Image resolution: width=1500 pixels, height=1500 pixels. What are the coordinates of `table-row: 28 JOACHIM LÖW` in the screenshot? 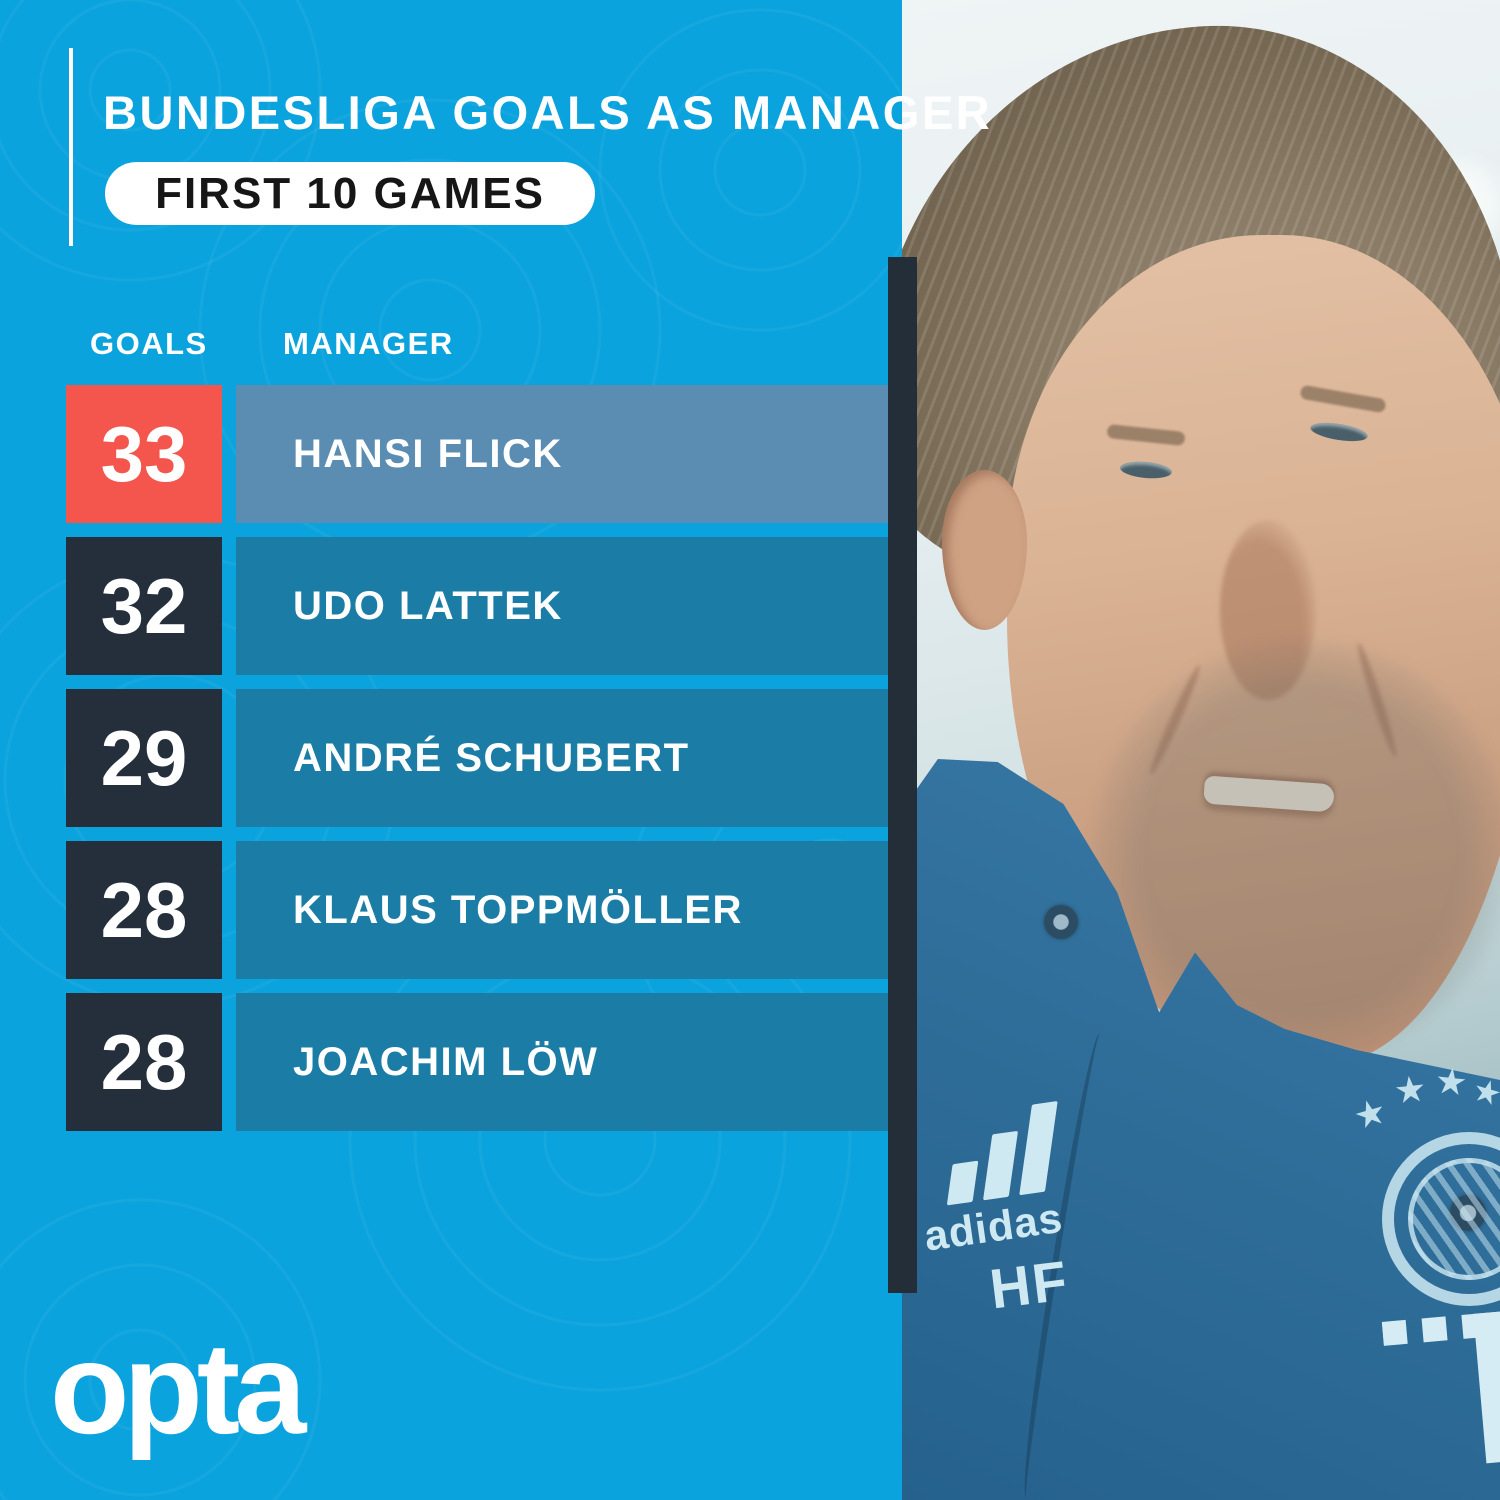 It's located at (477, 1062).